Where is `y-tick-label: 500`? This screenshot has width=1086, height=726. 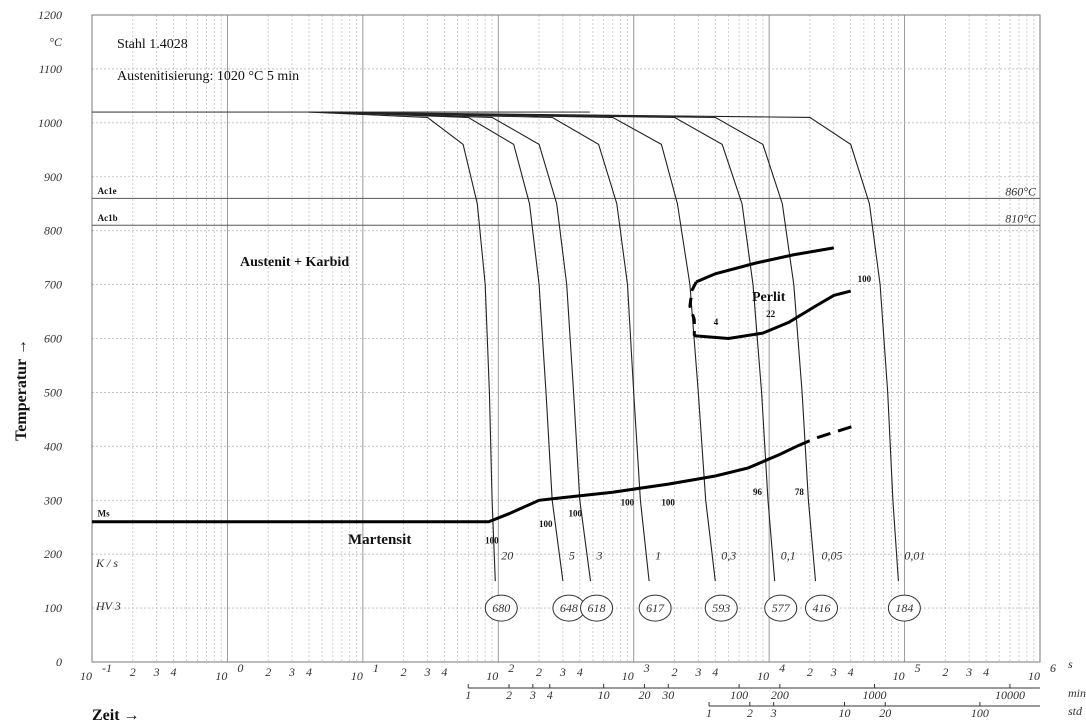
y-tick-label: 500 is located at coordinates (53, 392).